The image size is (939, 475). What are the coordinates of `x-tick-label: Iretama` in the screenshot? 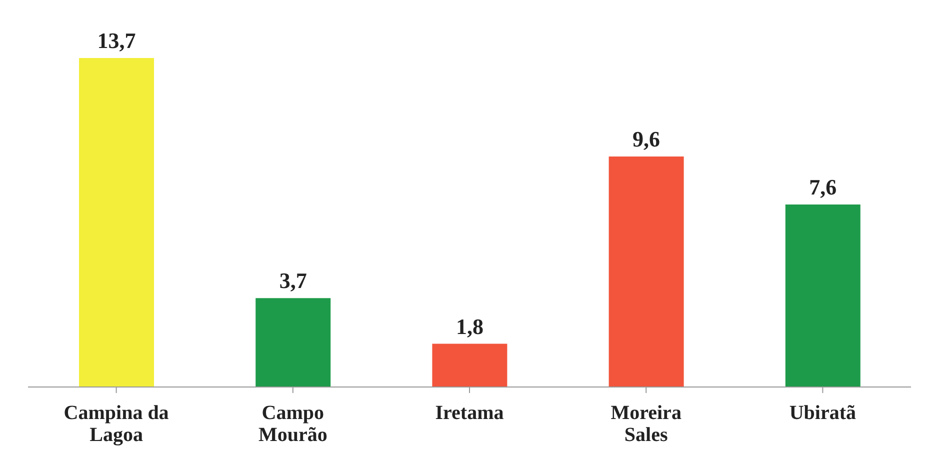 It's located at (469, 413).